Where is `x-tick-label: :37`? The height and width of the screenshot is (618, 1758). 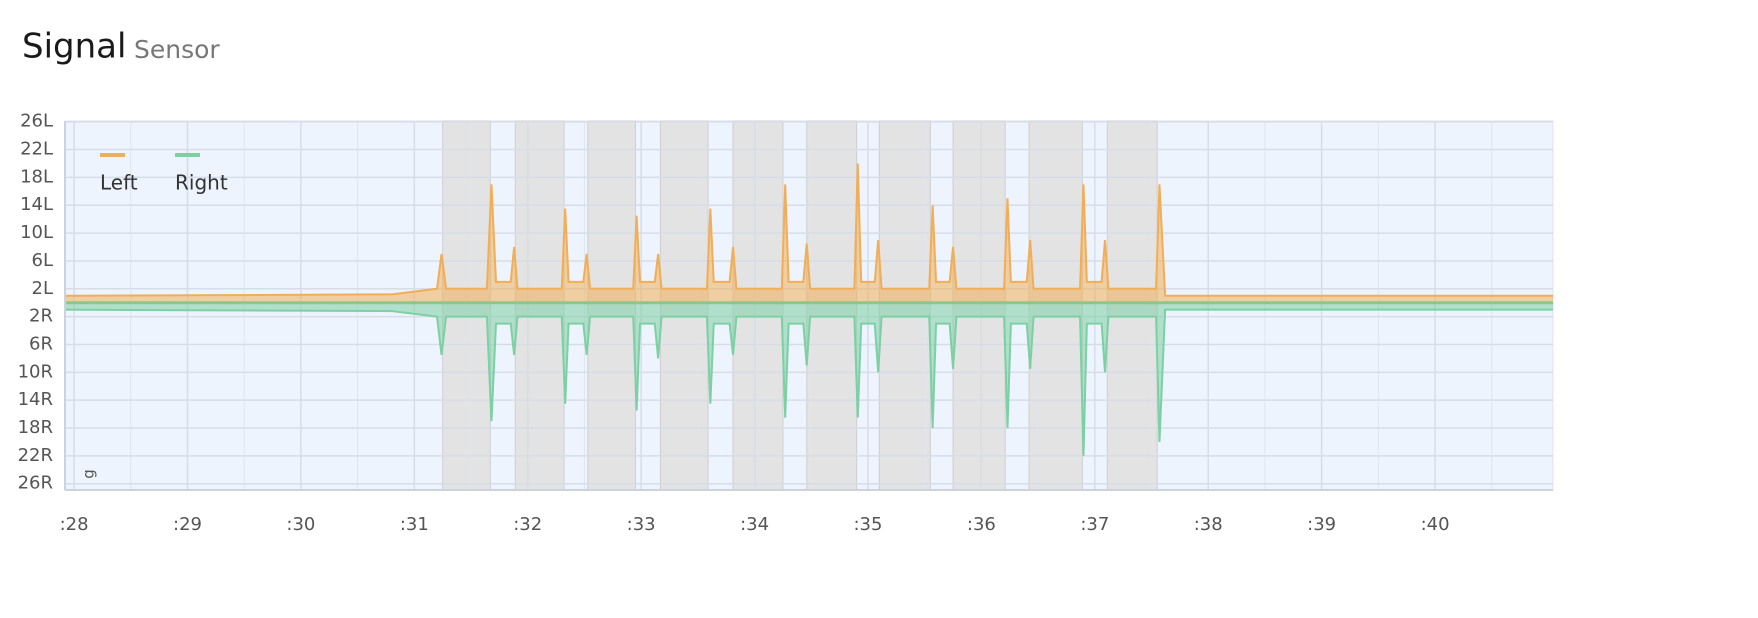
x-tick-label: :37 is located at coordinates (1094, 524).